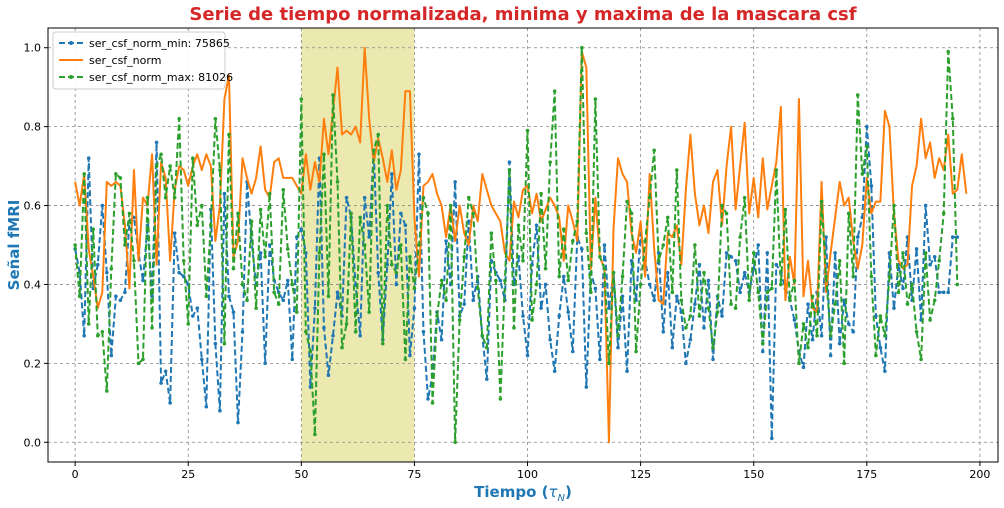  Describe the element at coordinates (33, 48) in the screenshot. I see `y-tick-label: 1.0` at that location.